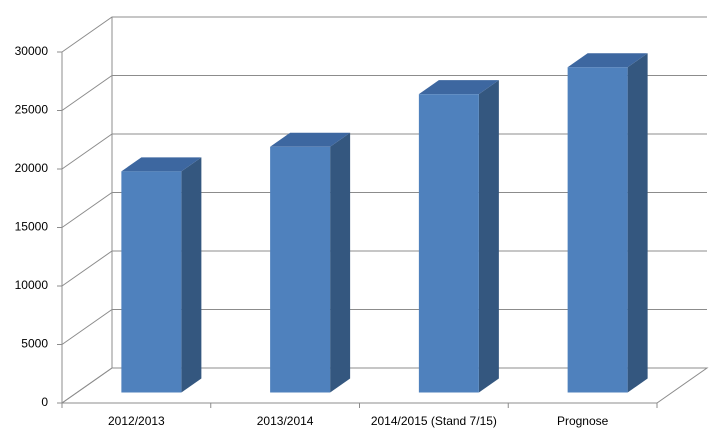 The height and width of the screenshot is (439, 723). What do you see at coordinates (44, 402) in the screenshot?
I see `y-tick-label: 0` at bounding box center [44, 402].